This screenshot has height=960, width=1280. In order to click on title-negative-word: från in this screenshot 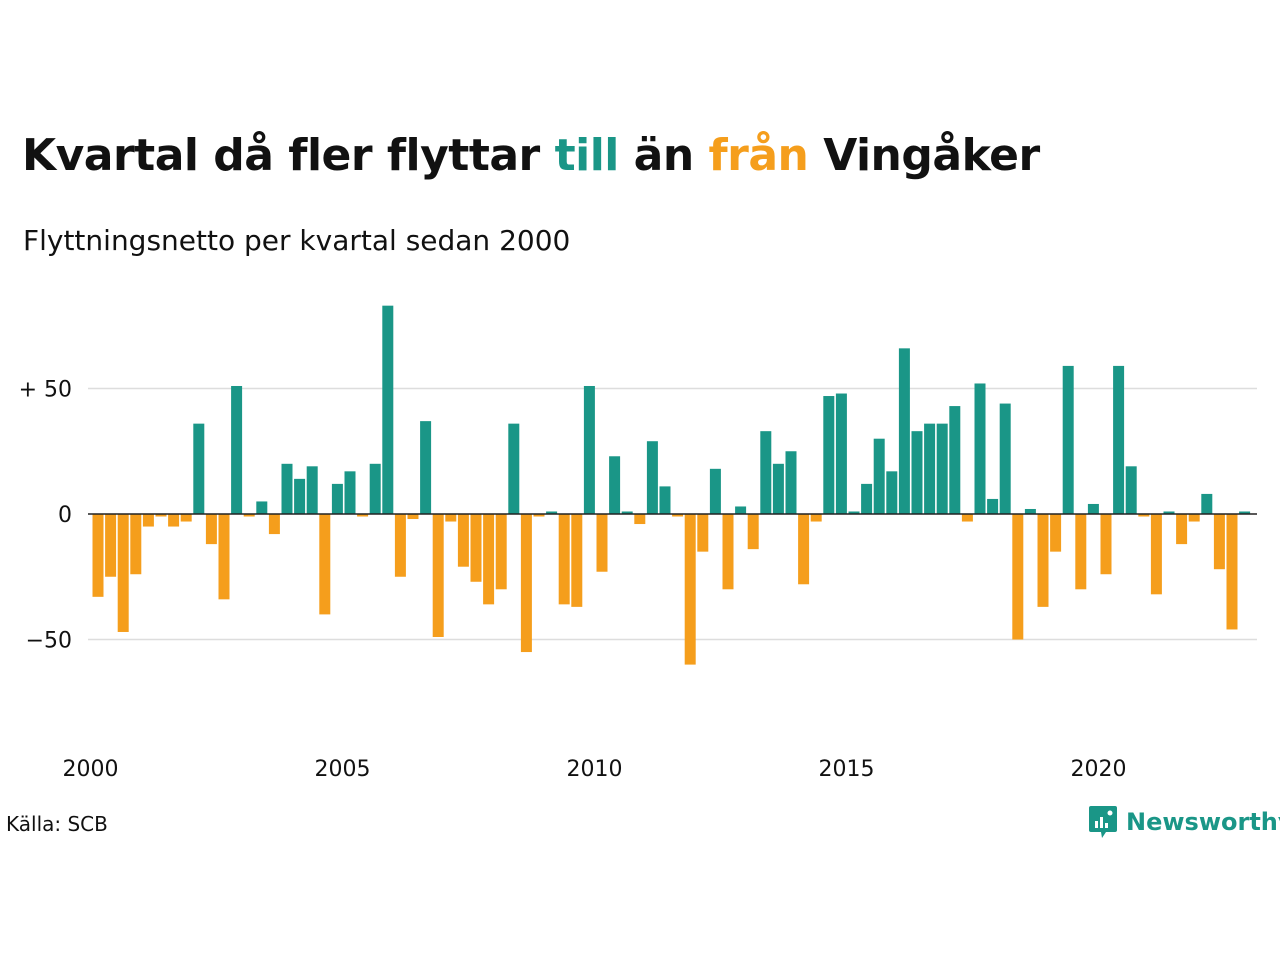, I will do `click(758, 155)`.